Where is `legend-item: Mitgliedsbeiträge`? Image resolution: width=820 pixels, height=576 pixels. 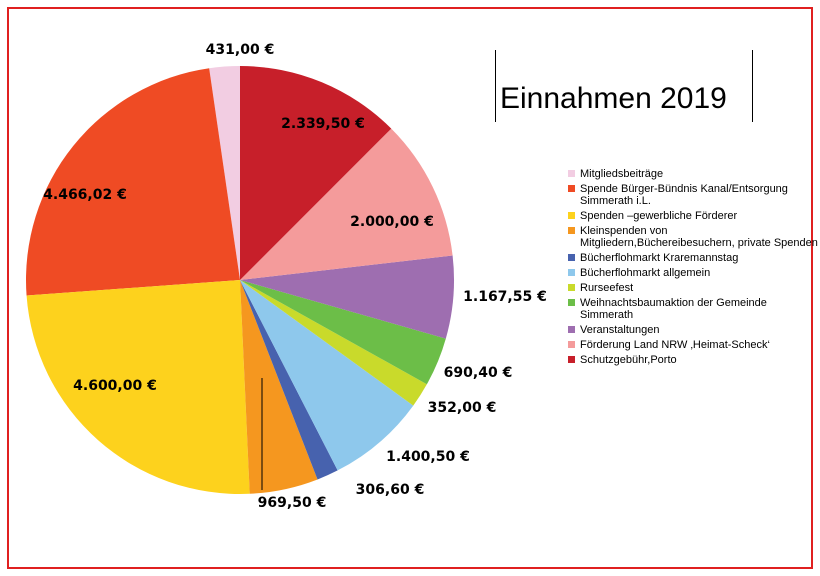
legend-item: Mitgliedsbeiträge is located at coordinates (693, 174).